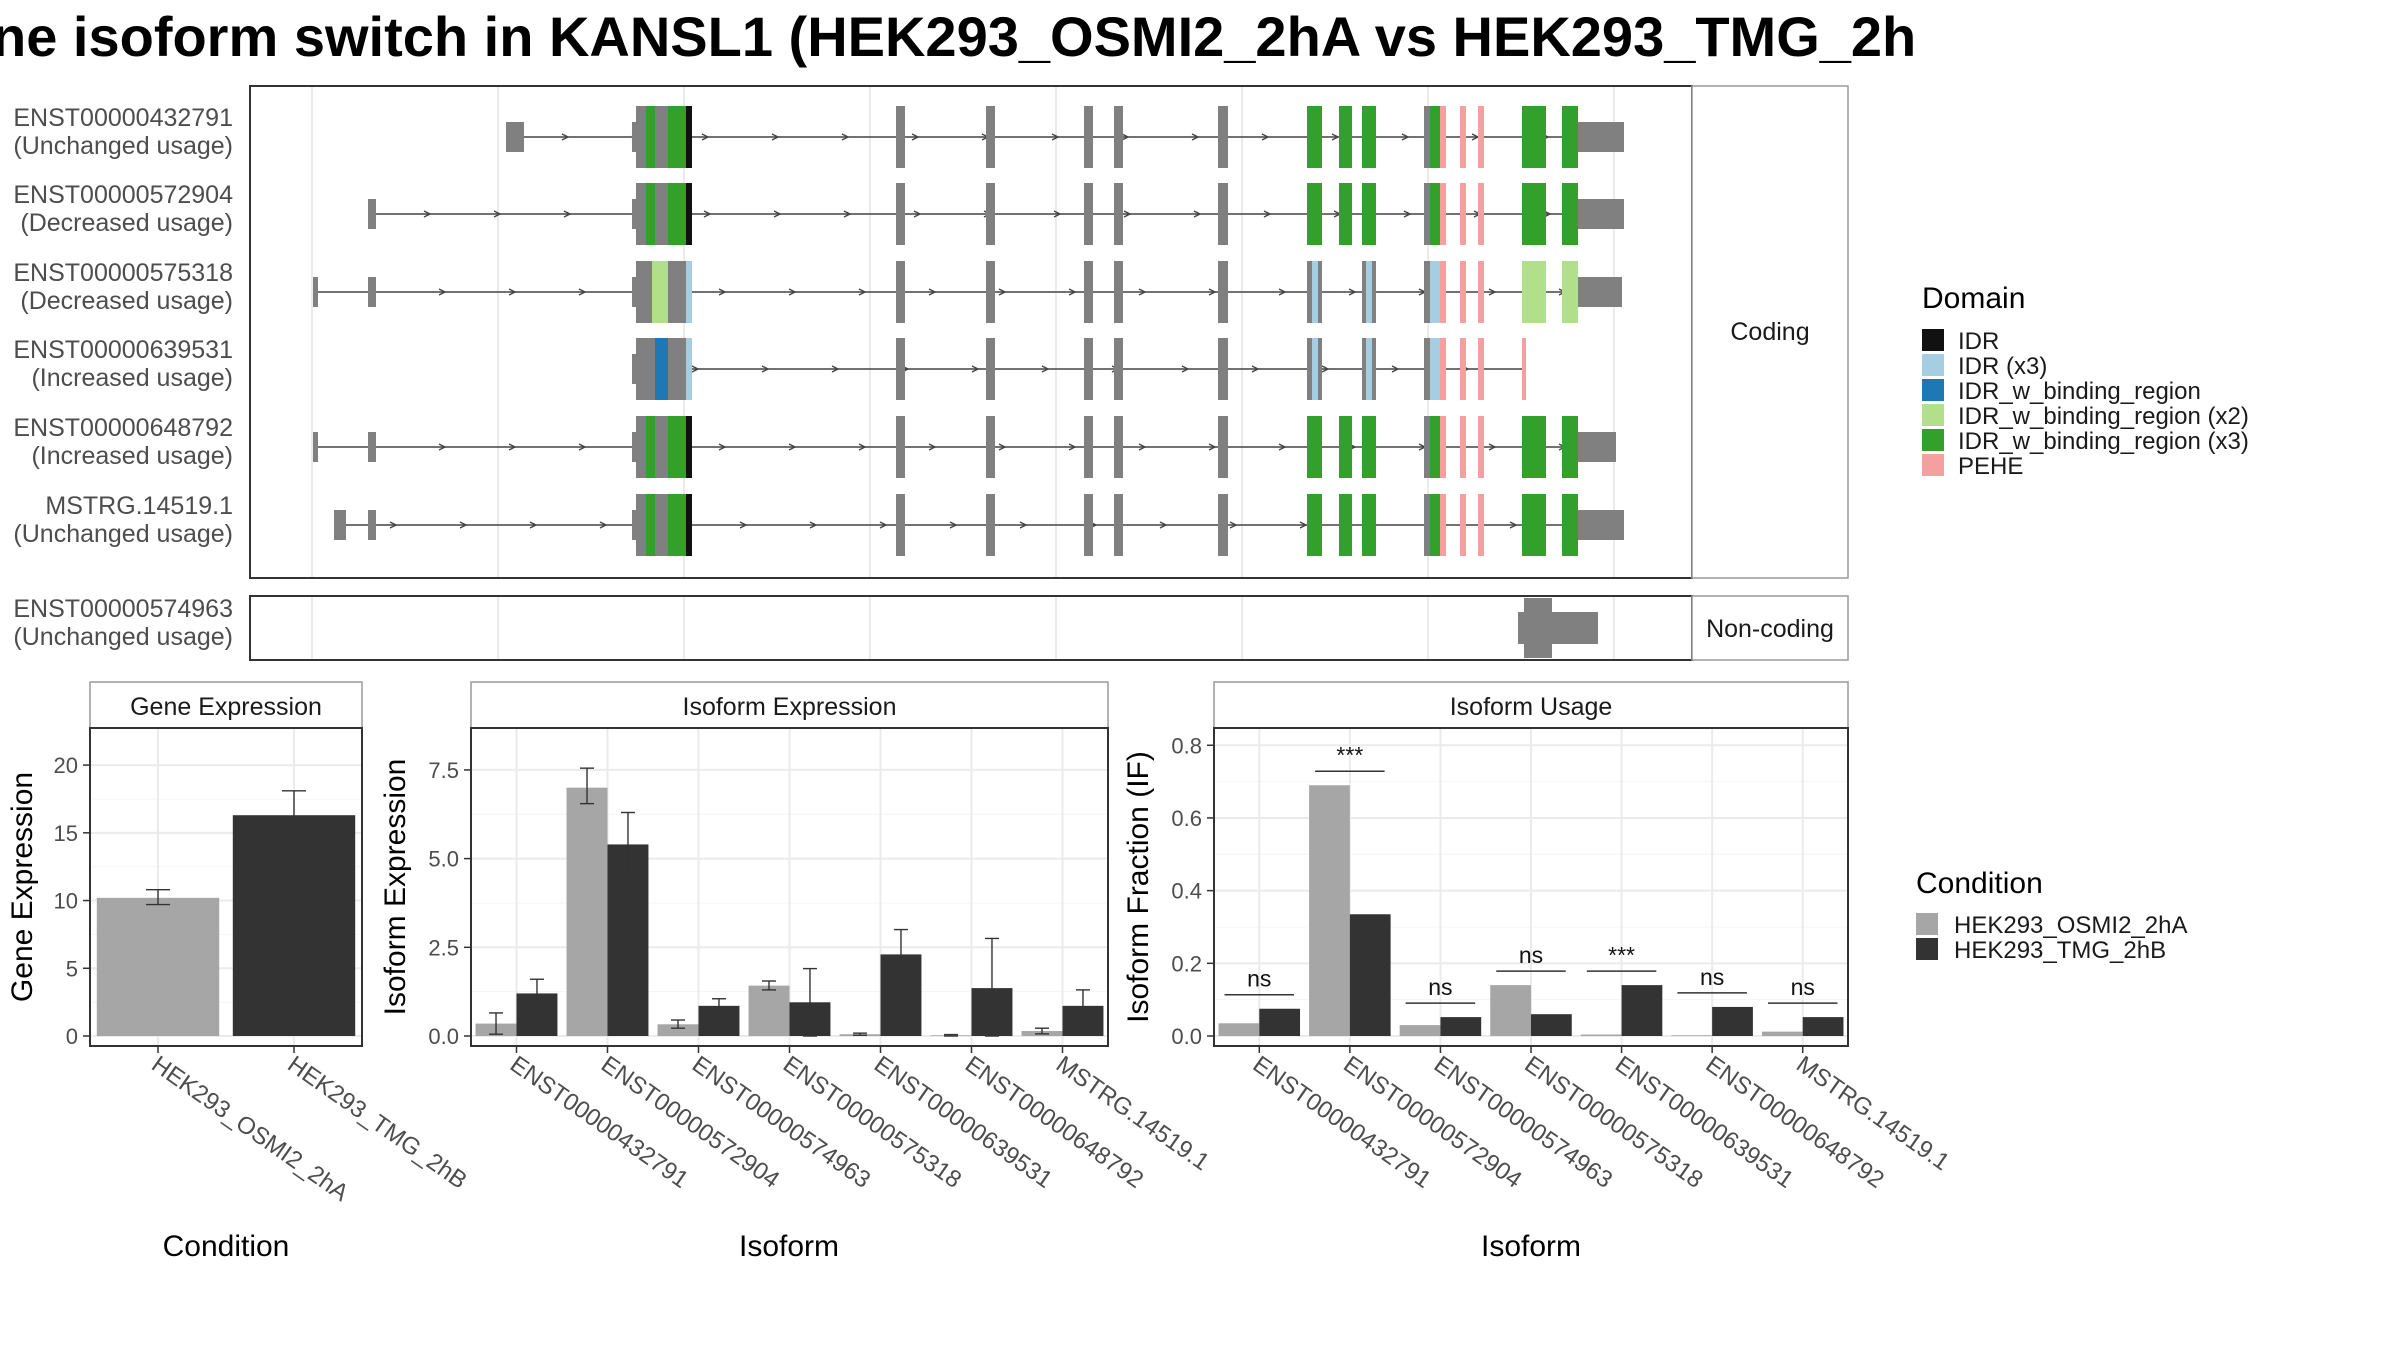  What do you see at coordinates (66, 765) in the screenshot?
I see `y-tick-label: 20` at bounding box center [66, 765].